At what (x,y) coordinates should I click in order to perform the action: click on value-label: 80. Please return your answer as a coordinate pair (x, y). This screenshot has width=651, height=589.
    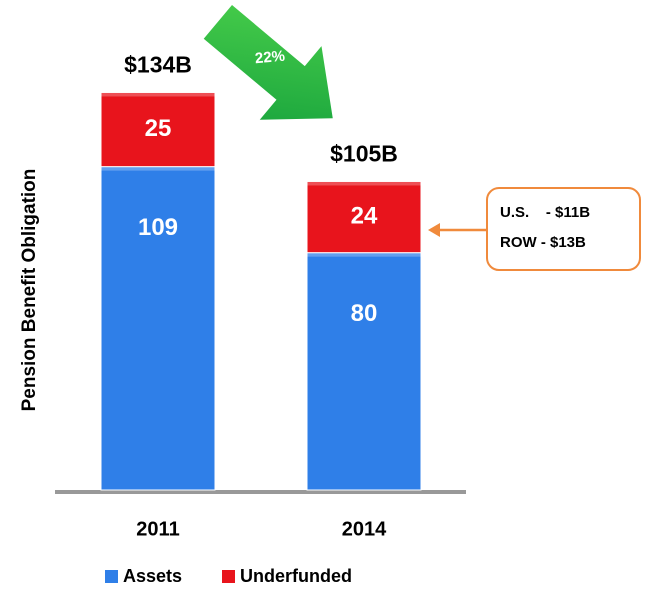
    Looking at the image, I should click on (364, 313).